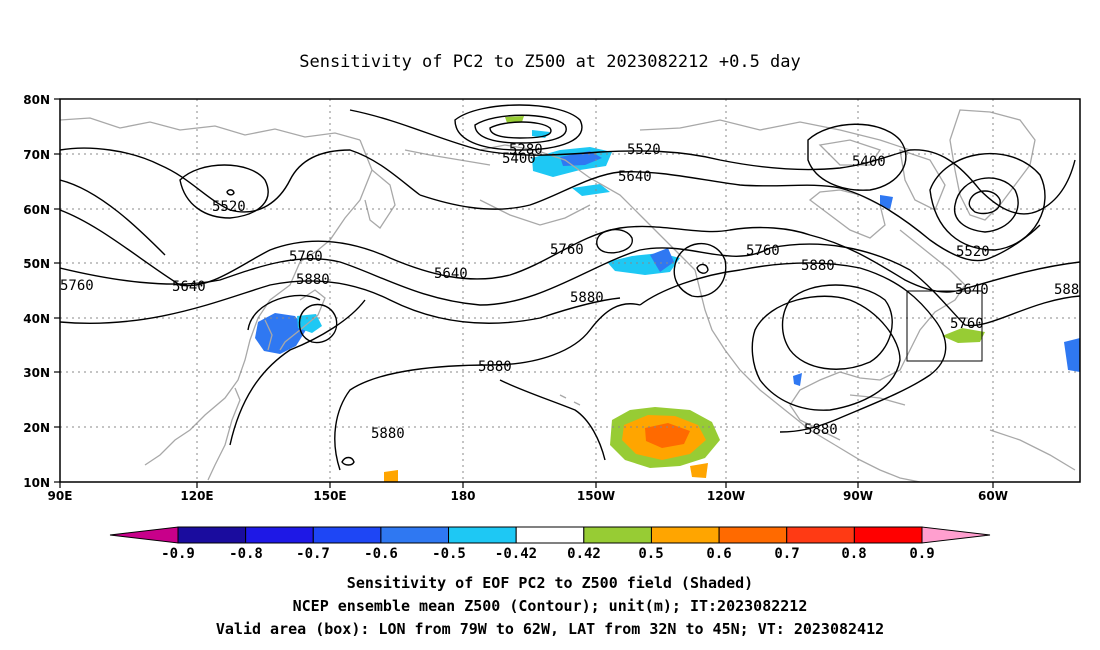  Describe the element at coordinates (850, 152) in the screenshot. I see `coast-canadian-arch` at that location.